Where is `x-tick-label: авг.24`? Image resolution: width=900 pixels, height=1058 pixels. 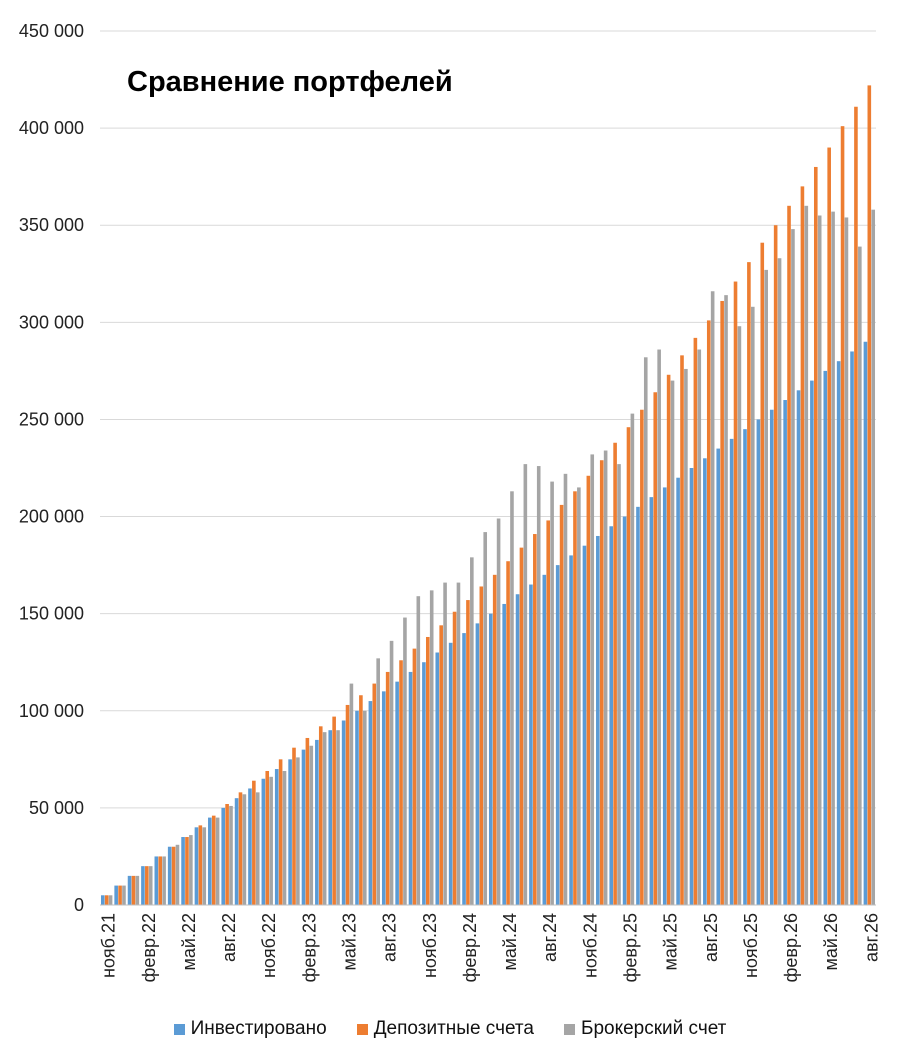 x-tick-label: авг.24 is located at coordinates (550, 937).